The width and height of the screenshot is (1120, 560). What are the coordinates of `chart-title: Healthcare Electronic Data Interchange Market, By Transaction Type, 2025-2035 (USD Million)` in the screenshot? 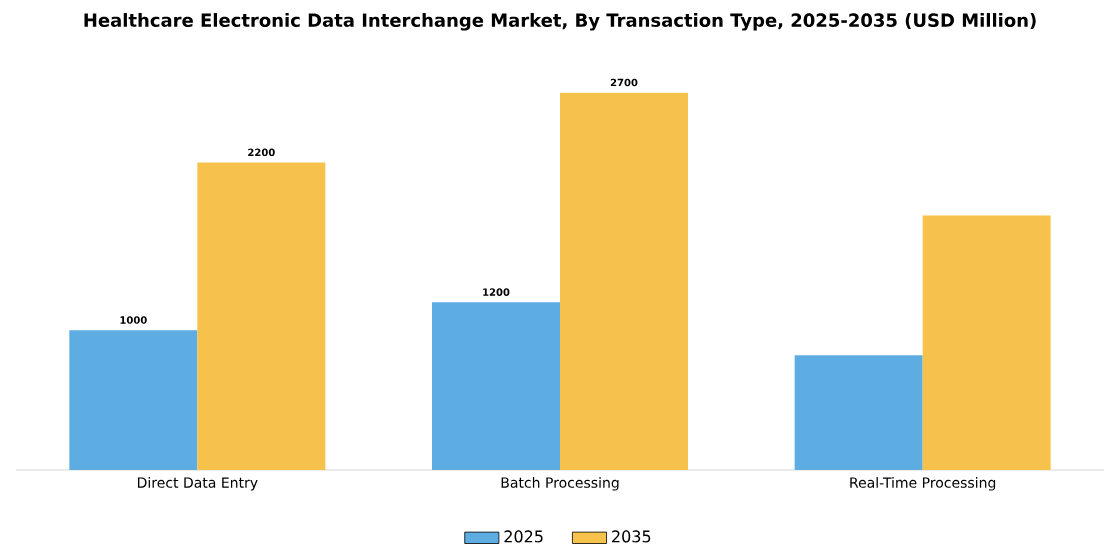 It's located at (560, 22).